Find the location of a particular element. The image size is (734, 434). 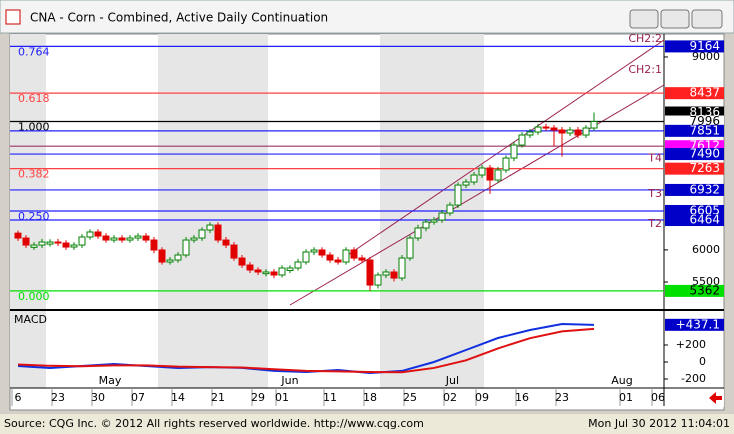

price-box-label: 9164 is located at coordinates (704, 46).